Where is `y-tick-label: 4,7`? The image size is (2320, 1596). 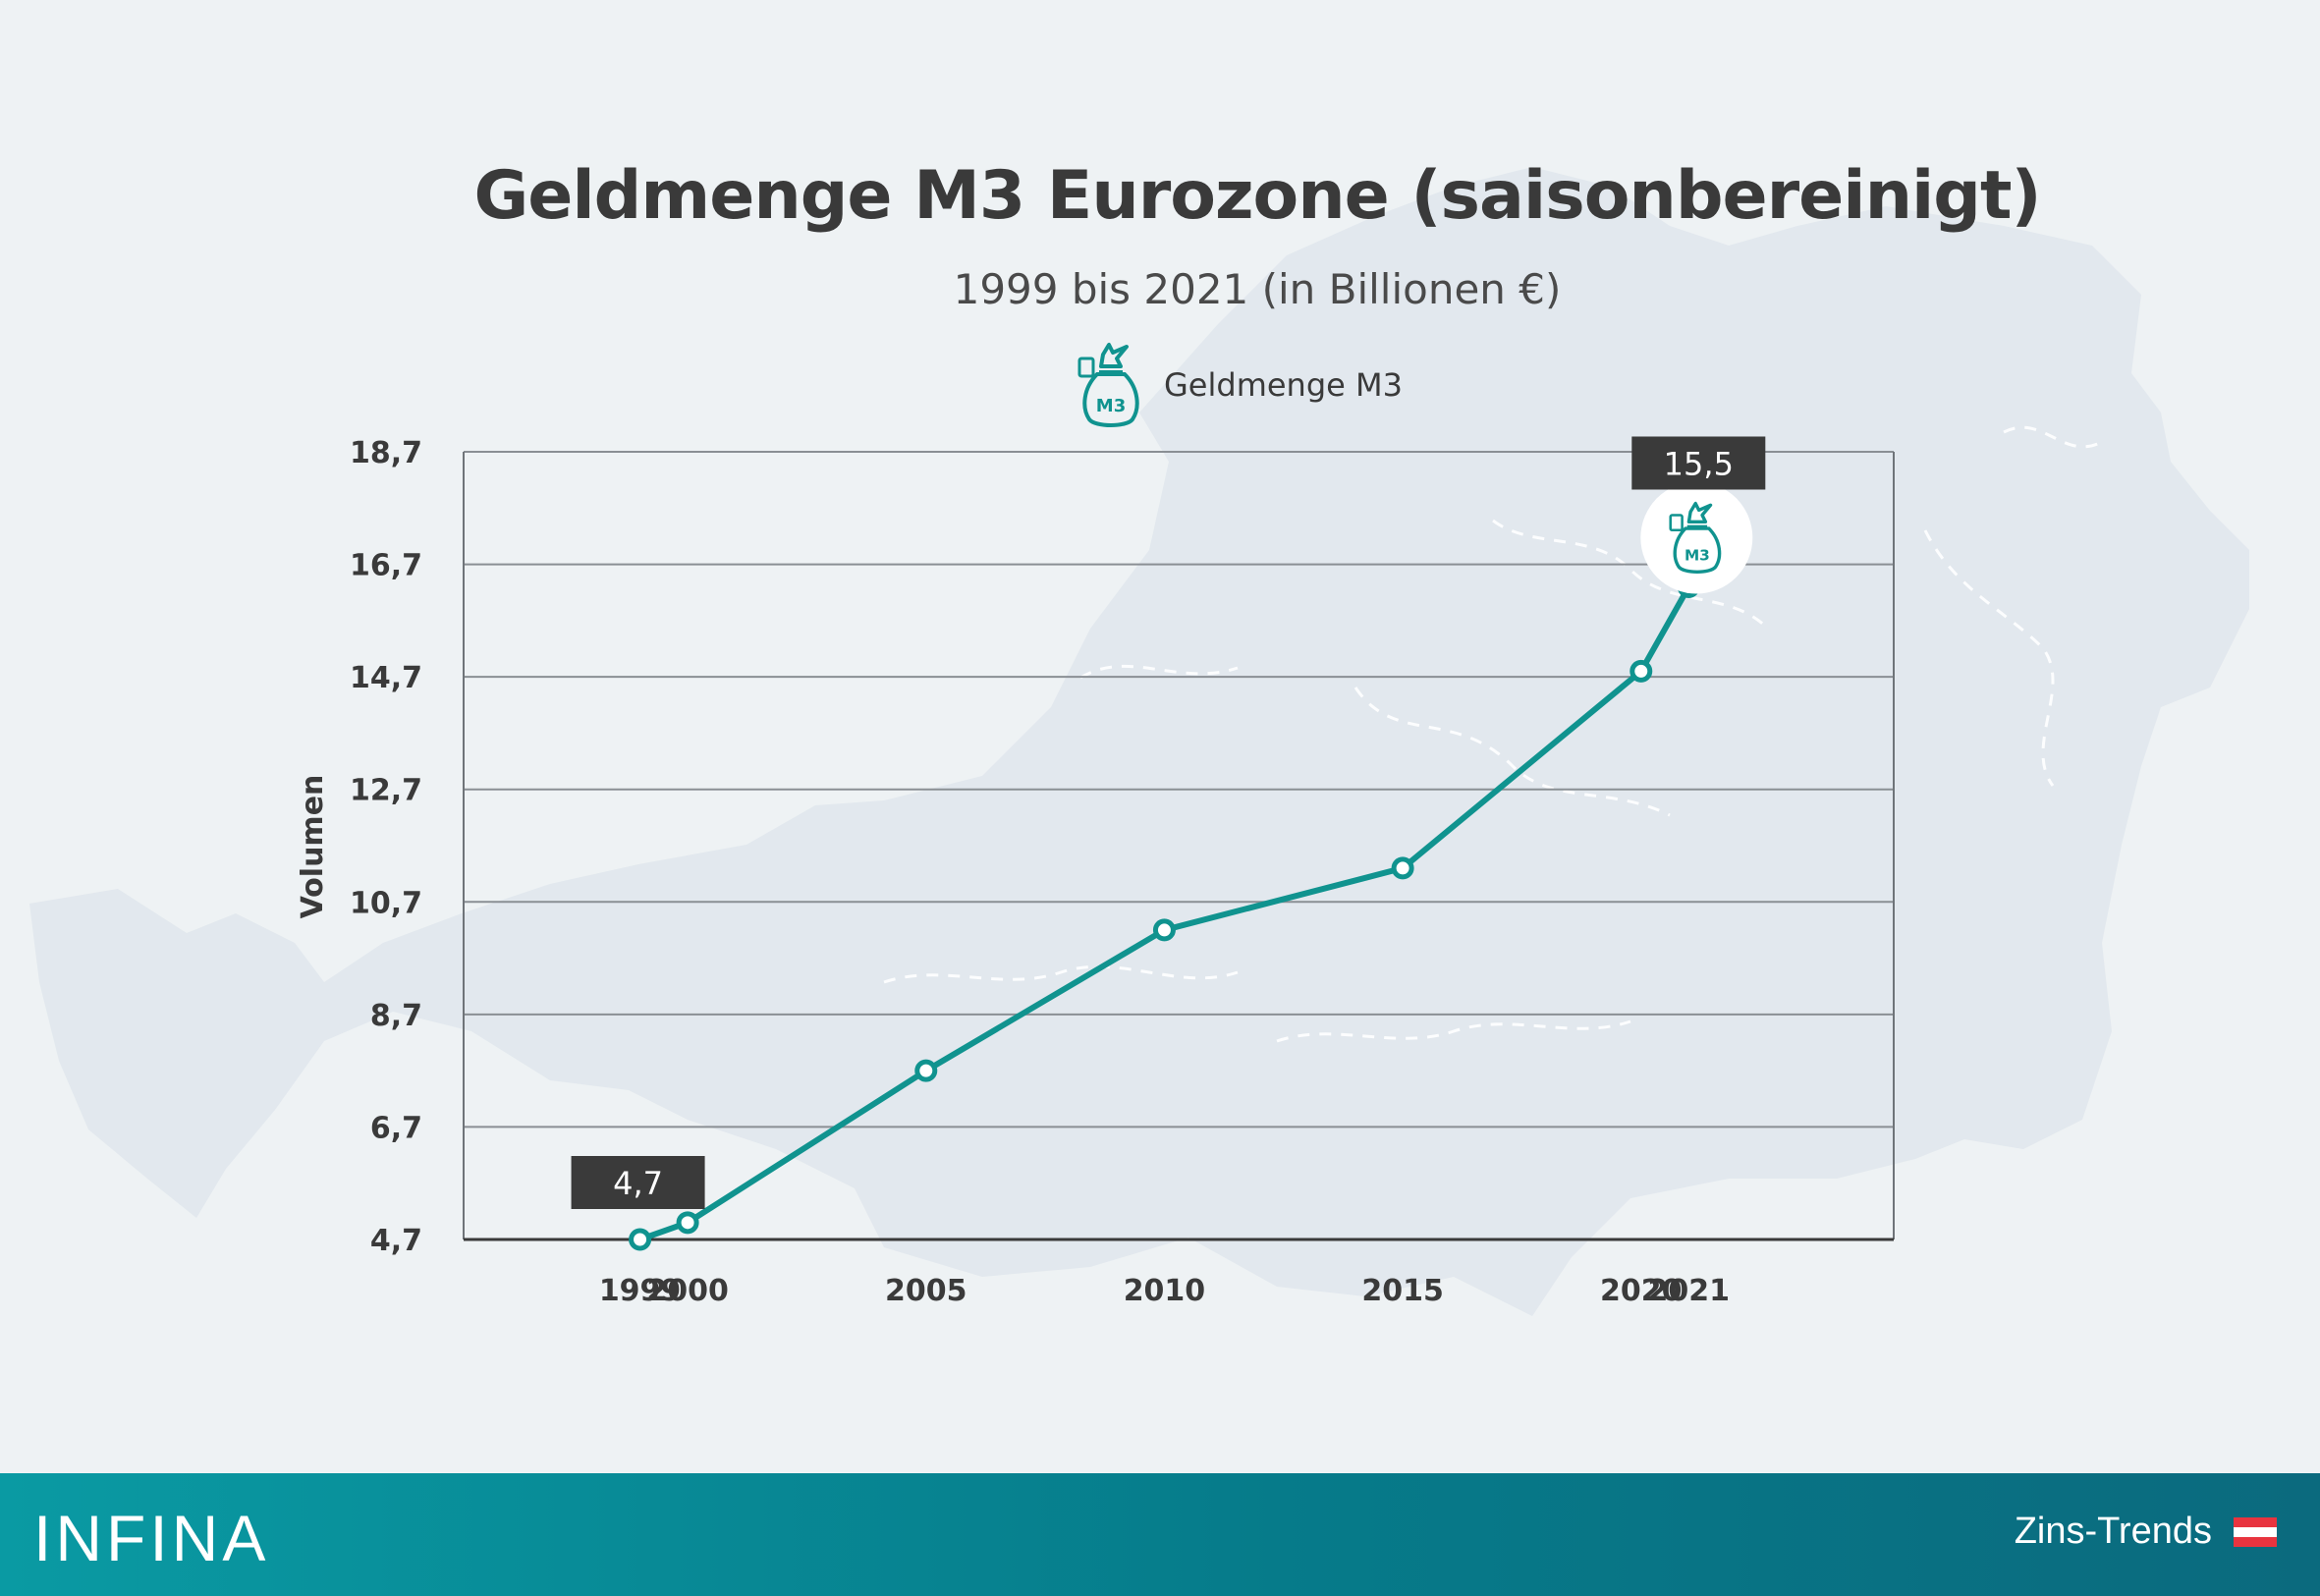 y-tick-label: 4,7 is located at coordinates (396, 1241).